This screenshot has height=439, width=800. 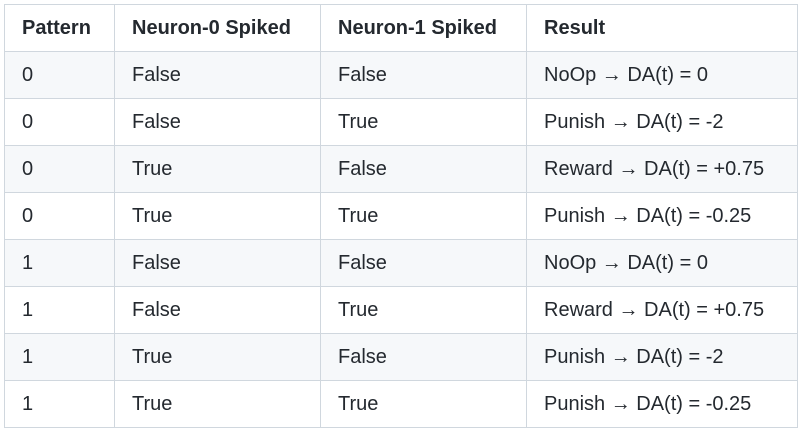 I want to click on header-result: Result, so click(x=662, y=28).